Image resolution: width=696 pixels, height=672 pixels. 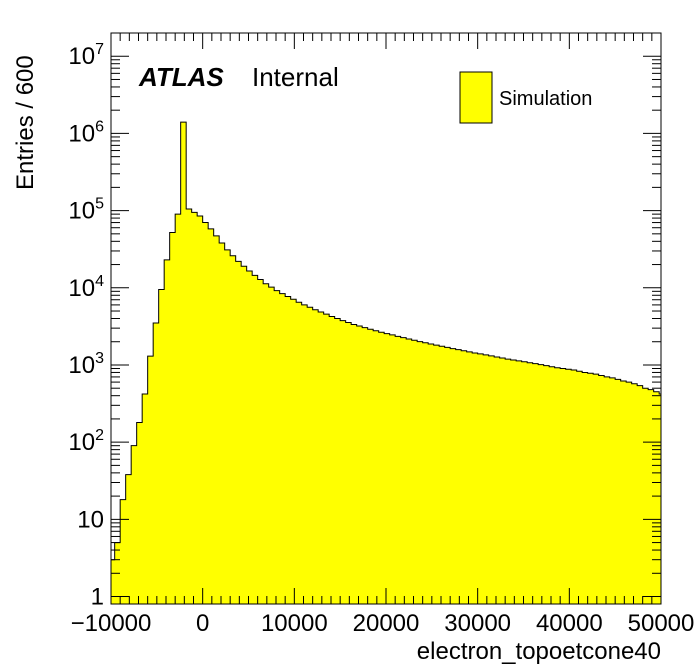 What do you see at coordinates (86, 364) in the screenshot?
I see `y-tick-label: 10³` at bounding box center [86, 364].